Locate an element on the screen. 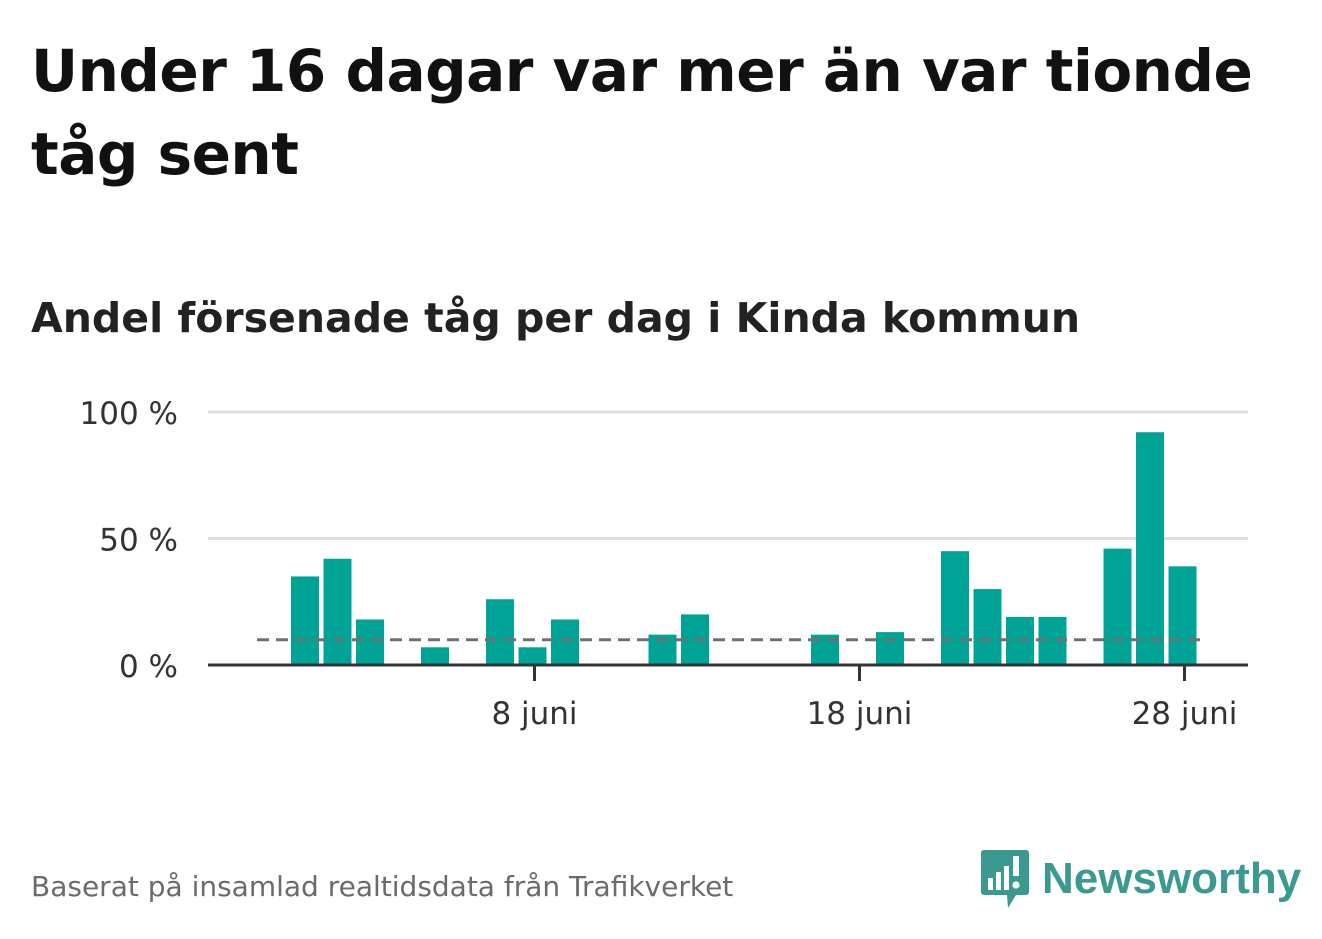  newsworthy-bar-chart-icon is located at coordinates (1005, 879).